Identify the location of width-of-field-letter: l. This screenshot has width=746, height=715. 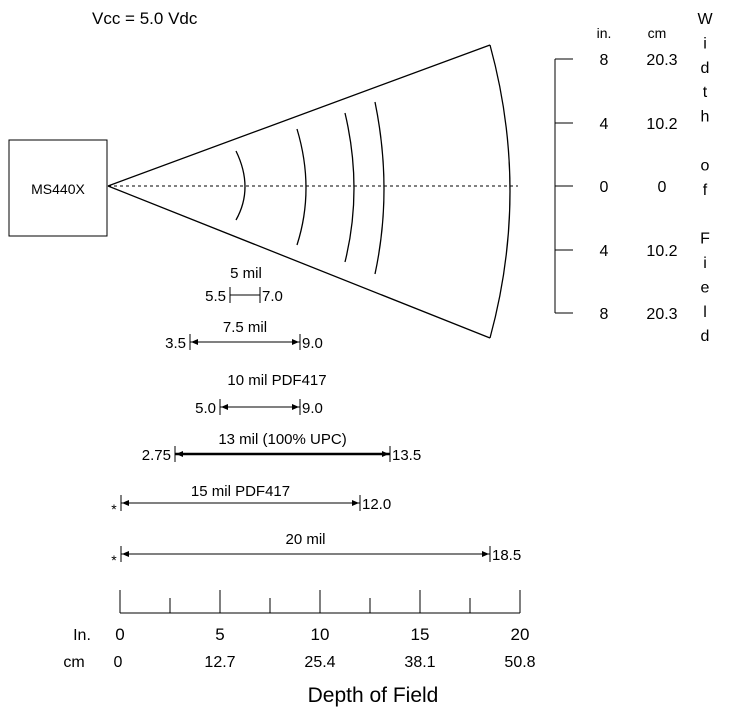
(705, 312).